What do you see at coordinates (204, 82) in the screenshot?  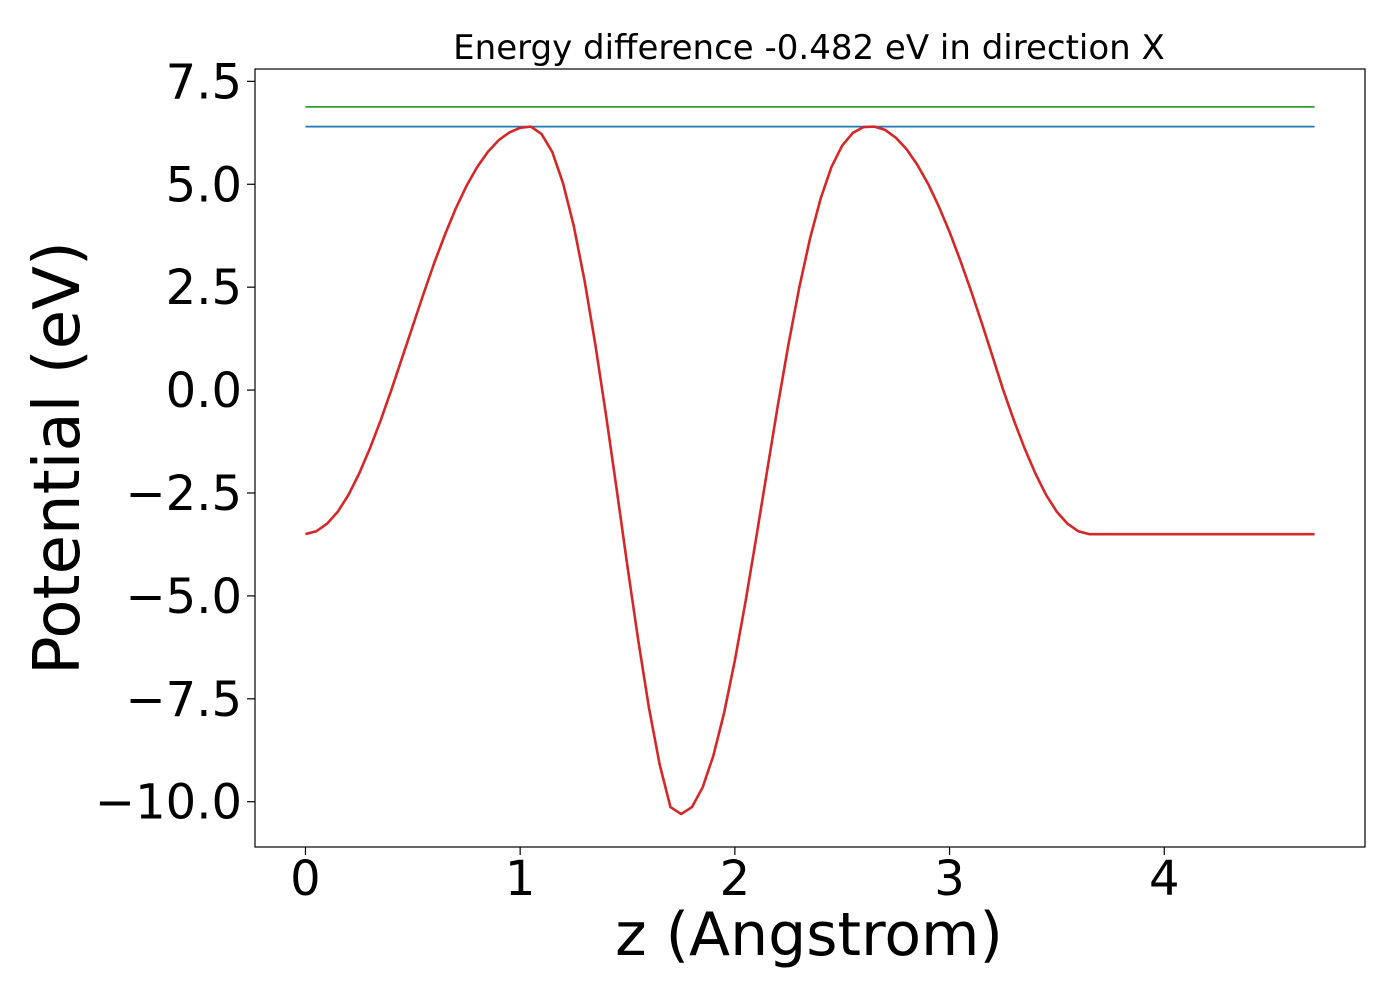 I see `y-tick-label: 7.5` at bounding box center [204, 82].